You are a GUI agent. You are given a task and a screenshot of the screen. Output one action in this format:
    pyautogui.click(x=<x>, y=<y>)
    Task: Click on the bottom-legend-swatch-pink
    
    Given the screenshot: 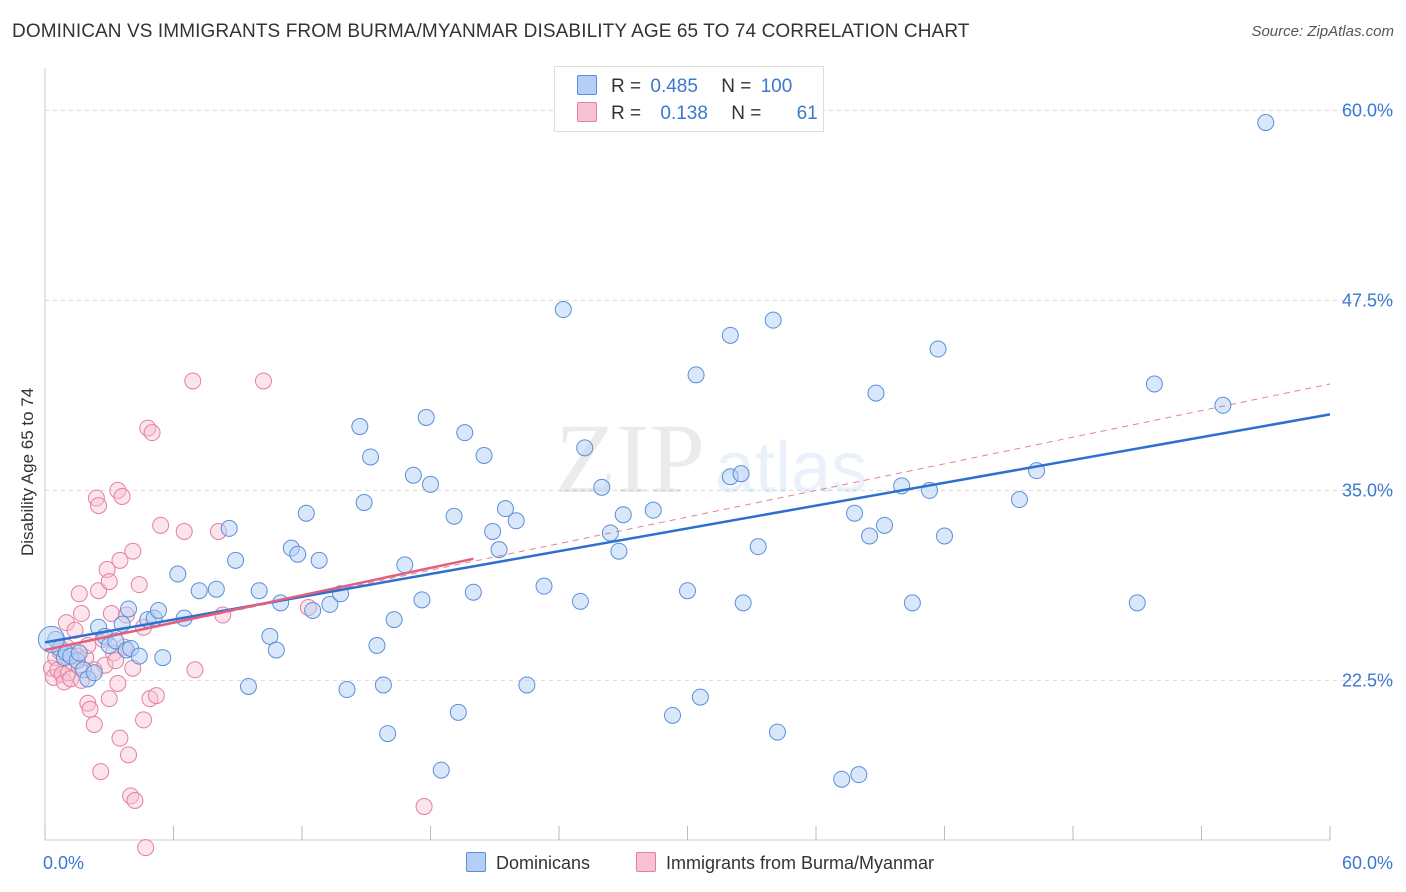 What is the action you would take?
    pyautogui.click(x=646, y=862)
    